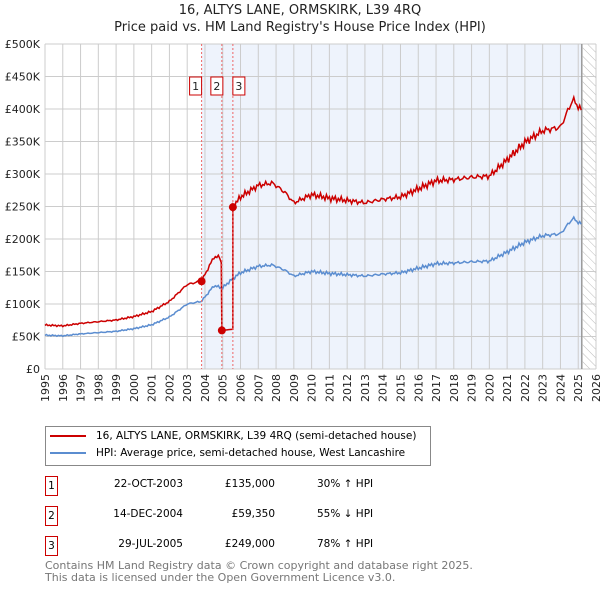  What do you see at coordinates (595, 388) in the screenshot?
I see `x-tick-label: 2026` at bounding box center [595, 388].